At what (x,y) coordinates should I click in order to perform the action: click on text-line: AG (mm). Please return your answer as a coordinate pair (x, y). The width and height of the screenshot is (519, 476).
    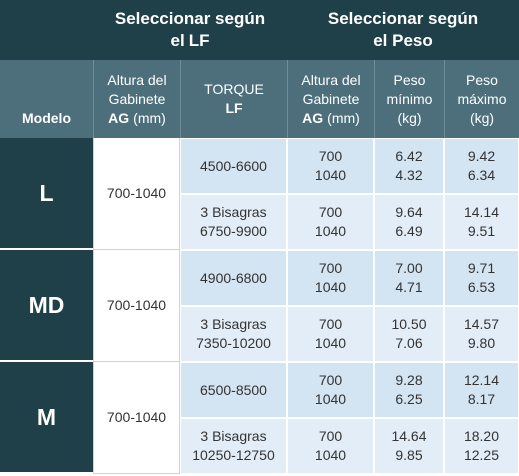
    Looking at the image, I should click on (331, 118).